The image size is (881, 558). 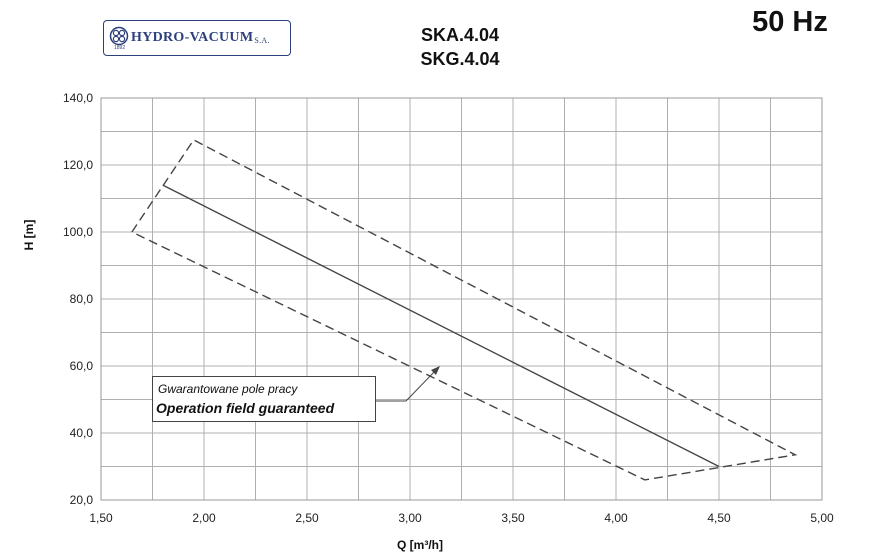 What do you see at coordinates (204, 518) in the screenshot?
I see `x-tick-label: 2,00` at bounding box center [204, 518].